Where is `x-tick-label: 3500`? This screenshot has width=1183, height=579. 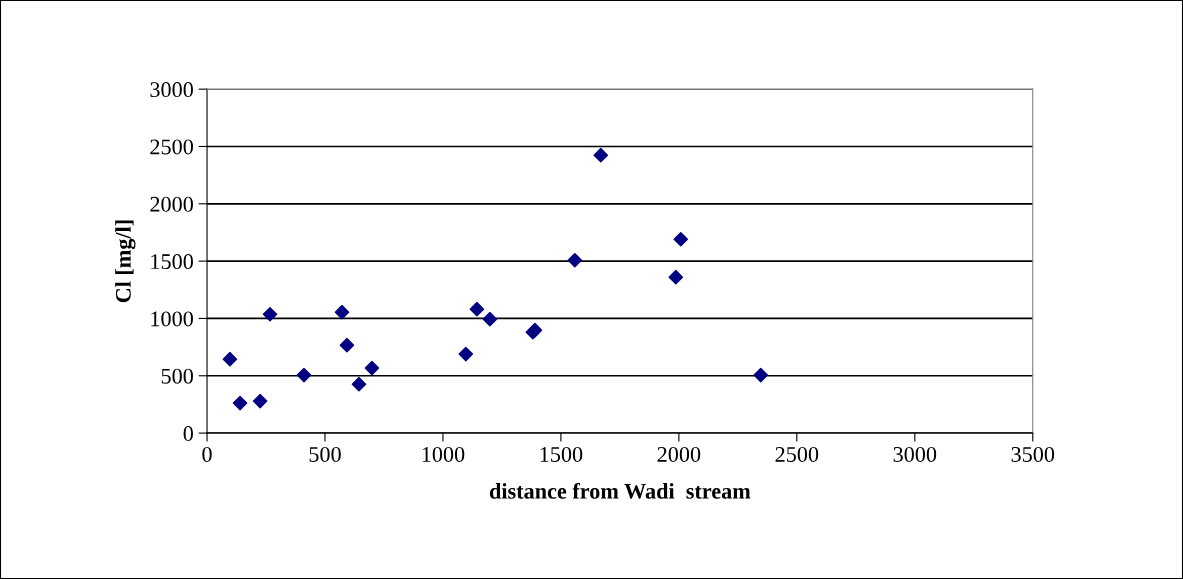 x-tick-label: 3500 is located at coordinates (1033, 454).